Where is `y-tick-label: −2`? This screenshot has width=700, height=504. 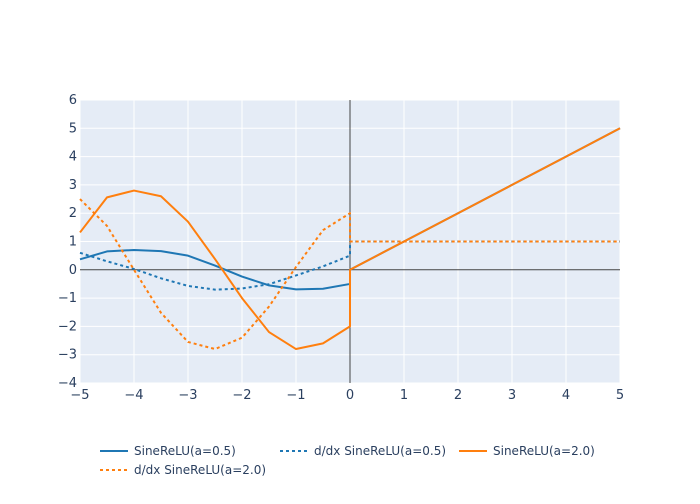 y-tick-label: −2 is located at coordinates (67, 326).